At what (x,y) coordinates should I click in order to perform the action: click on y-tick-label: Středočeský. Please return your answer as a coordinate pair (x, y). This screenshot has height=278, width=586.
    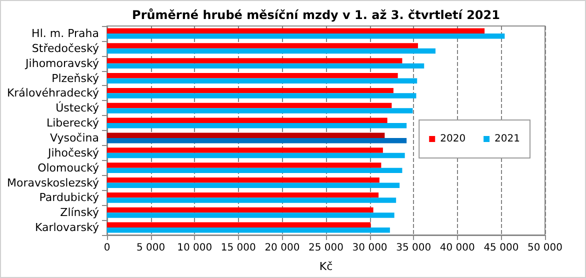
    Looking at the image, I should click on (66, 48).